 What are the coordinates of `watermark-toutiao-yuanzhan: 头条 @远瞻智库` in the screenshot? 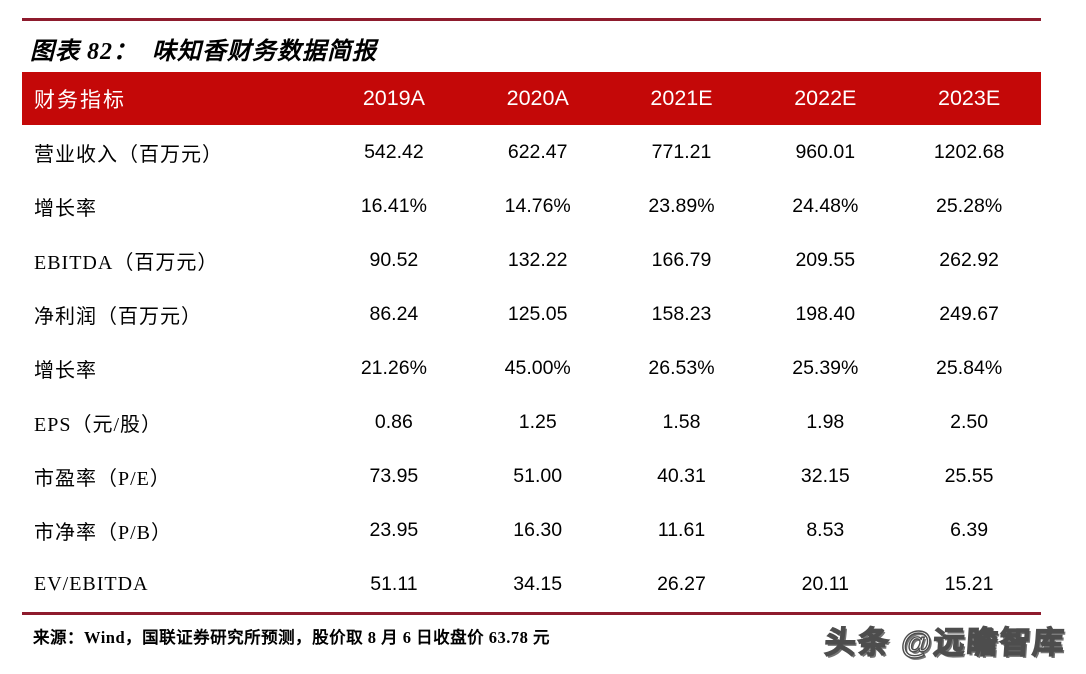 It's located at (945, 642).